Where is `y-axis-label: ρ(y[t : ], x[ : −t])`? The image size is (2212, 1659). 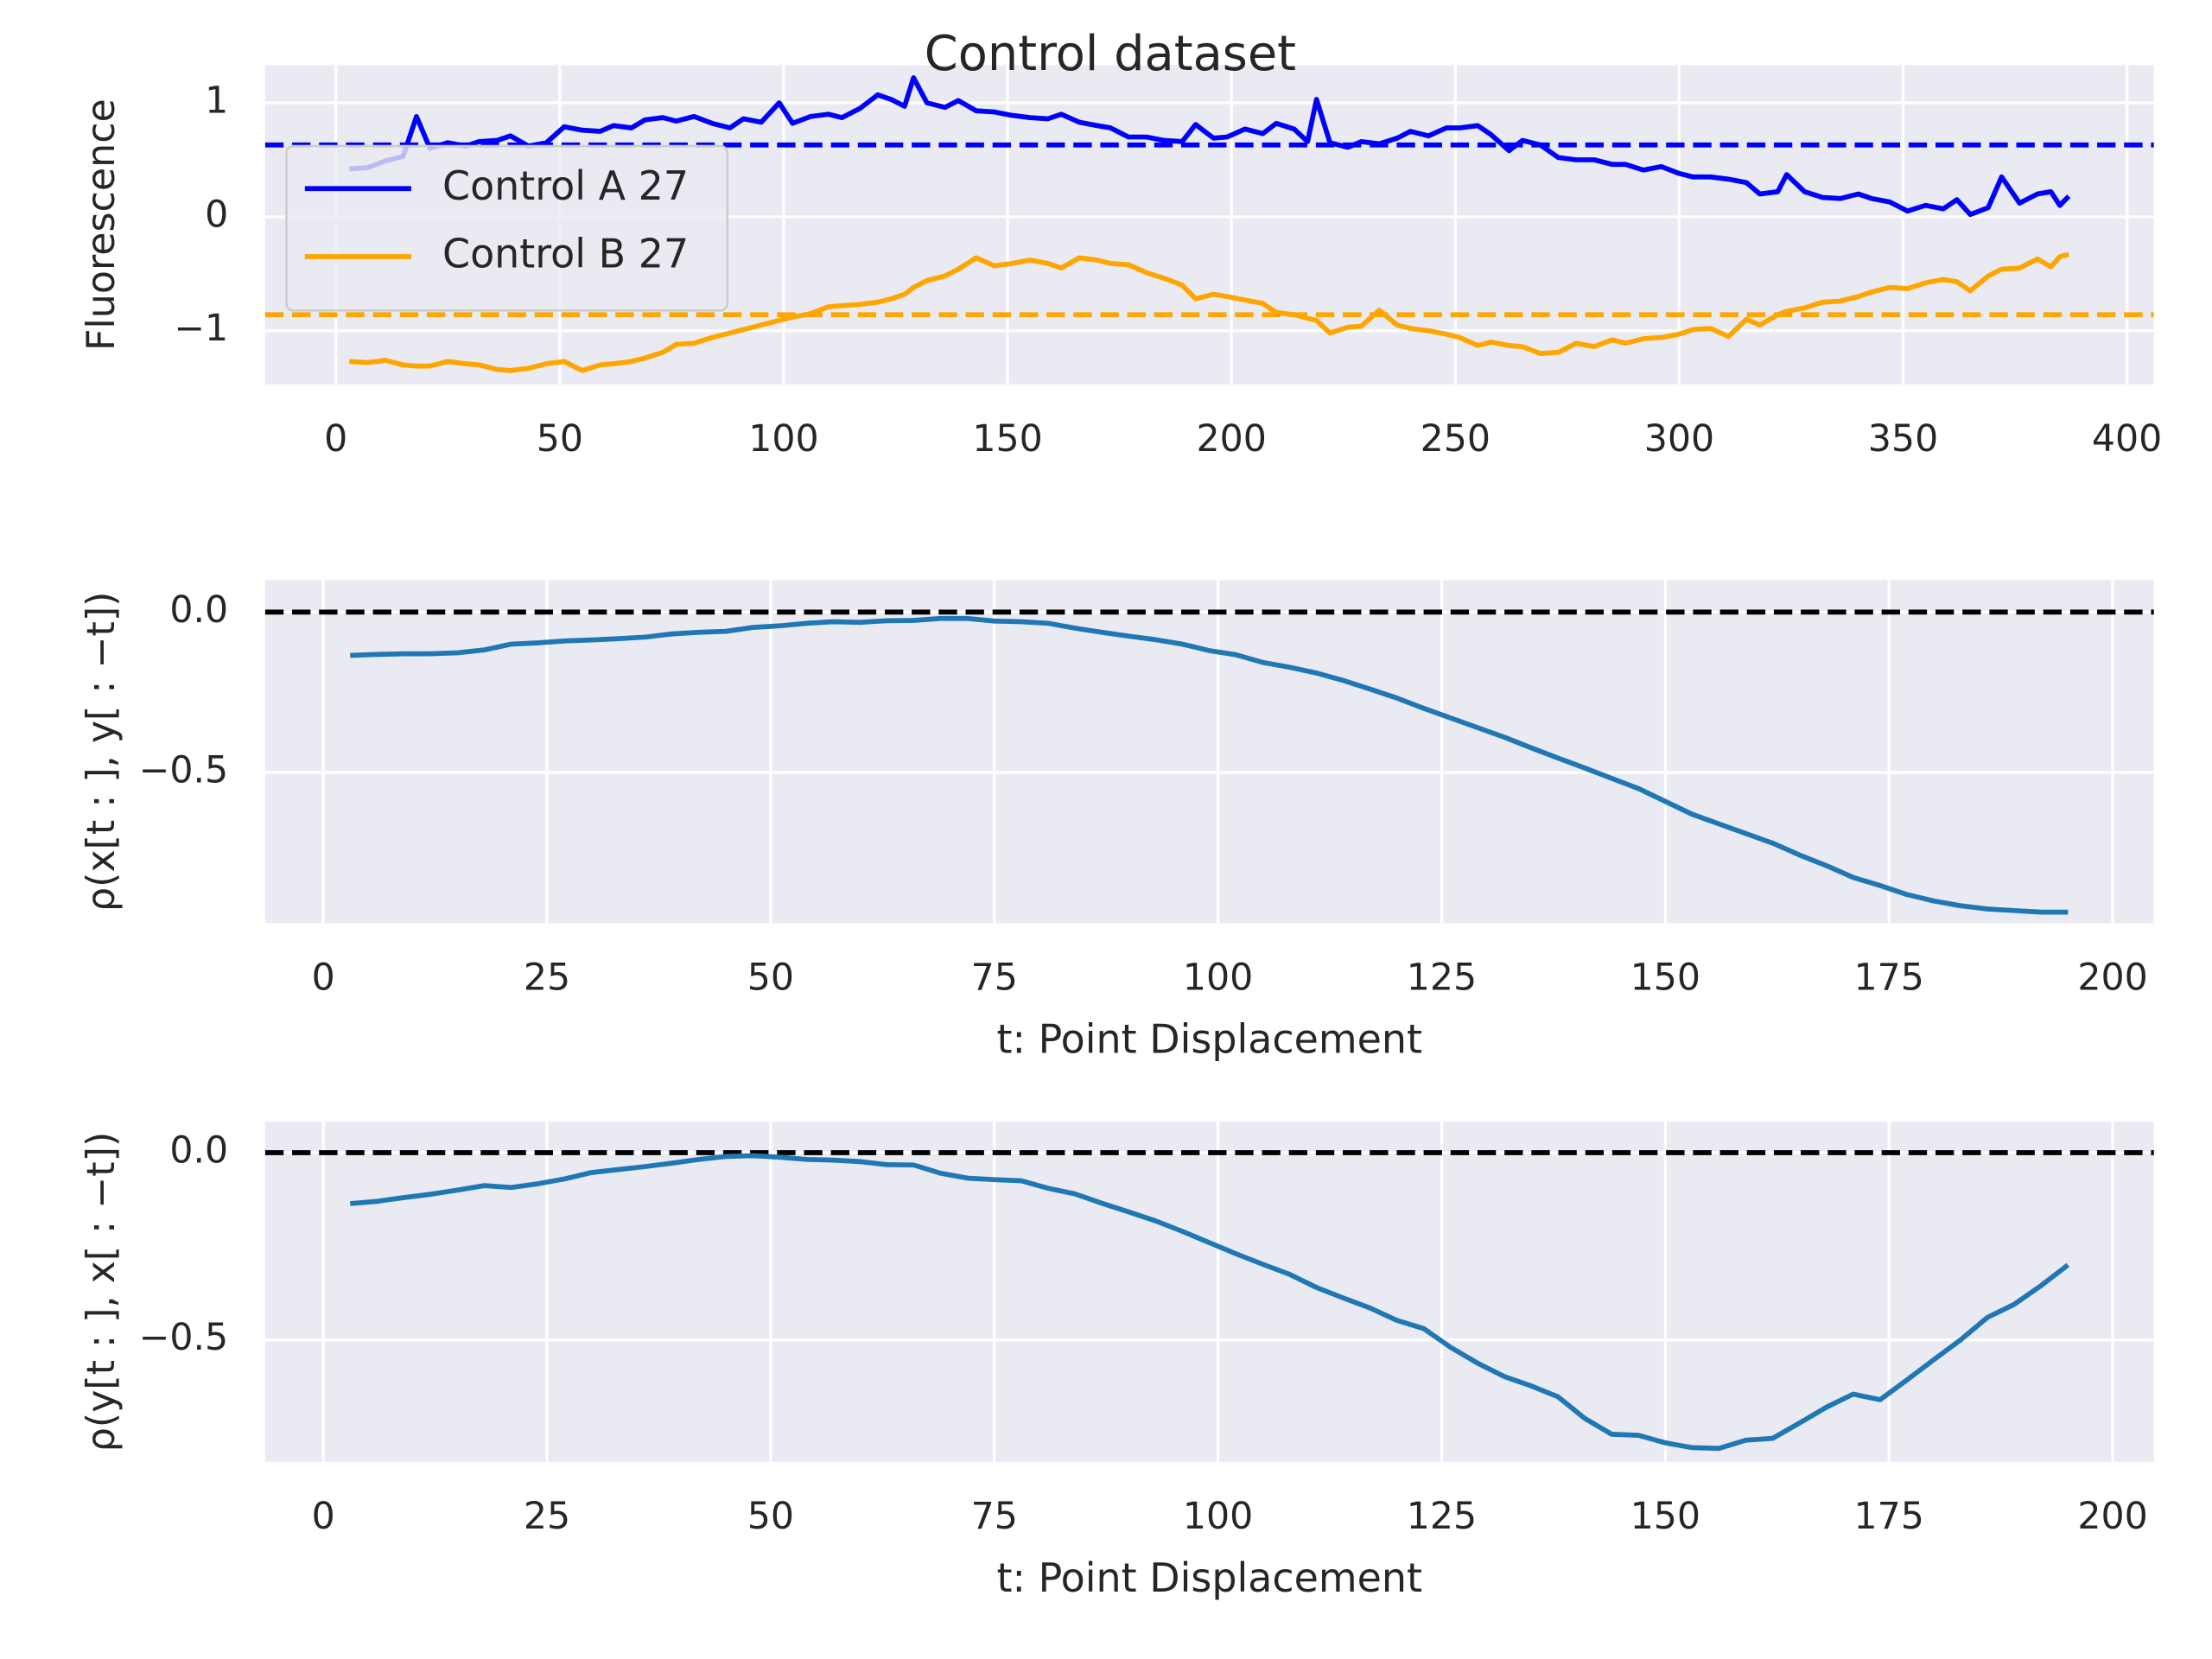
y-axis-label: ρ(y[t : ], x[ : −t]) is located at coordinates (101, 1292).